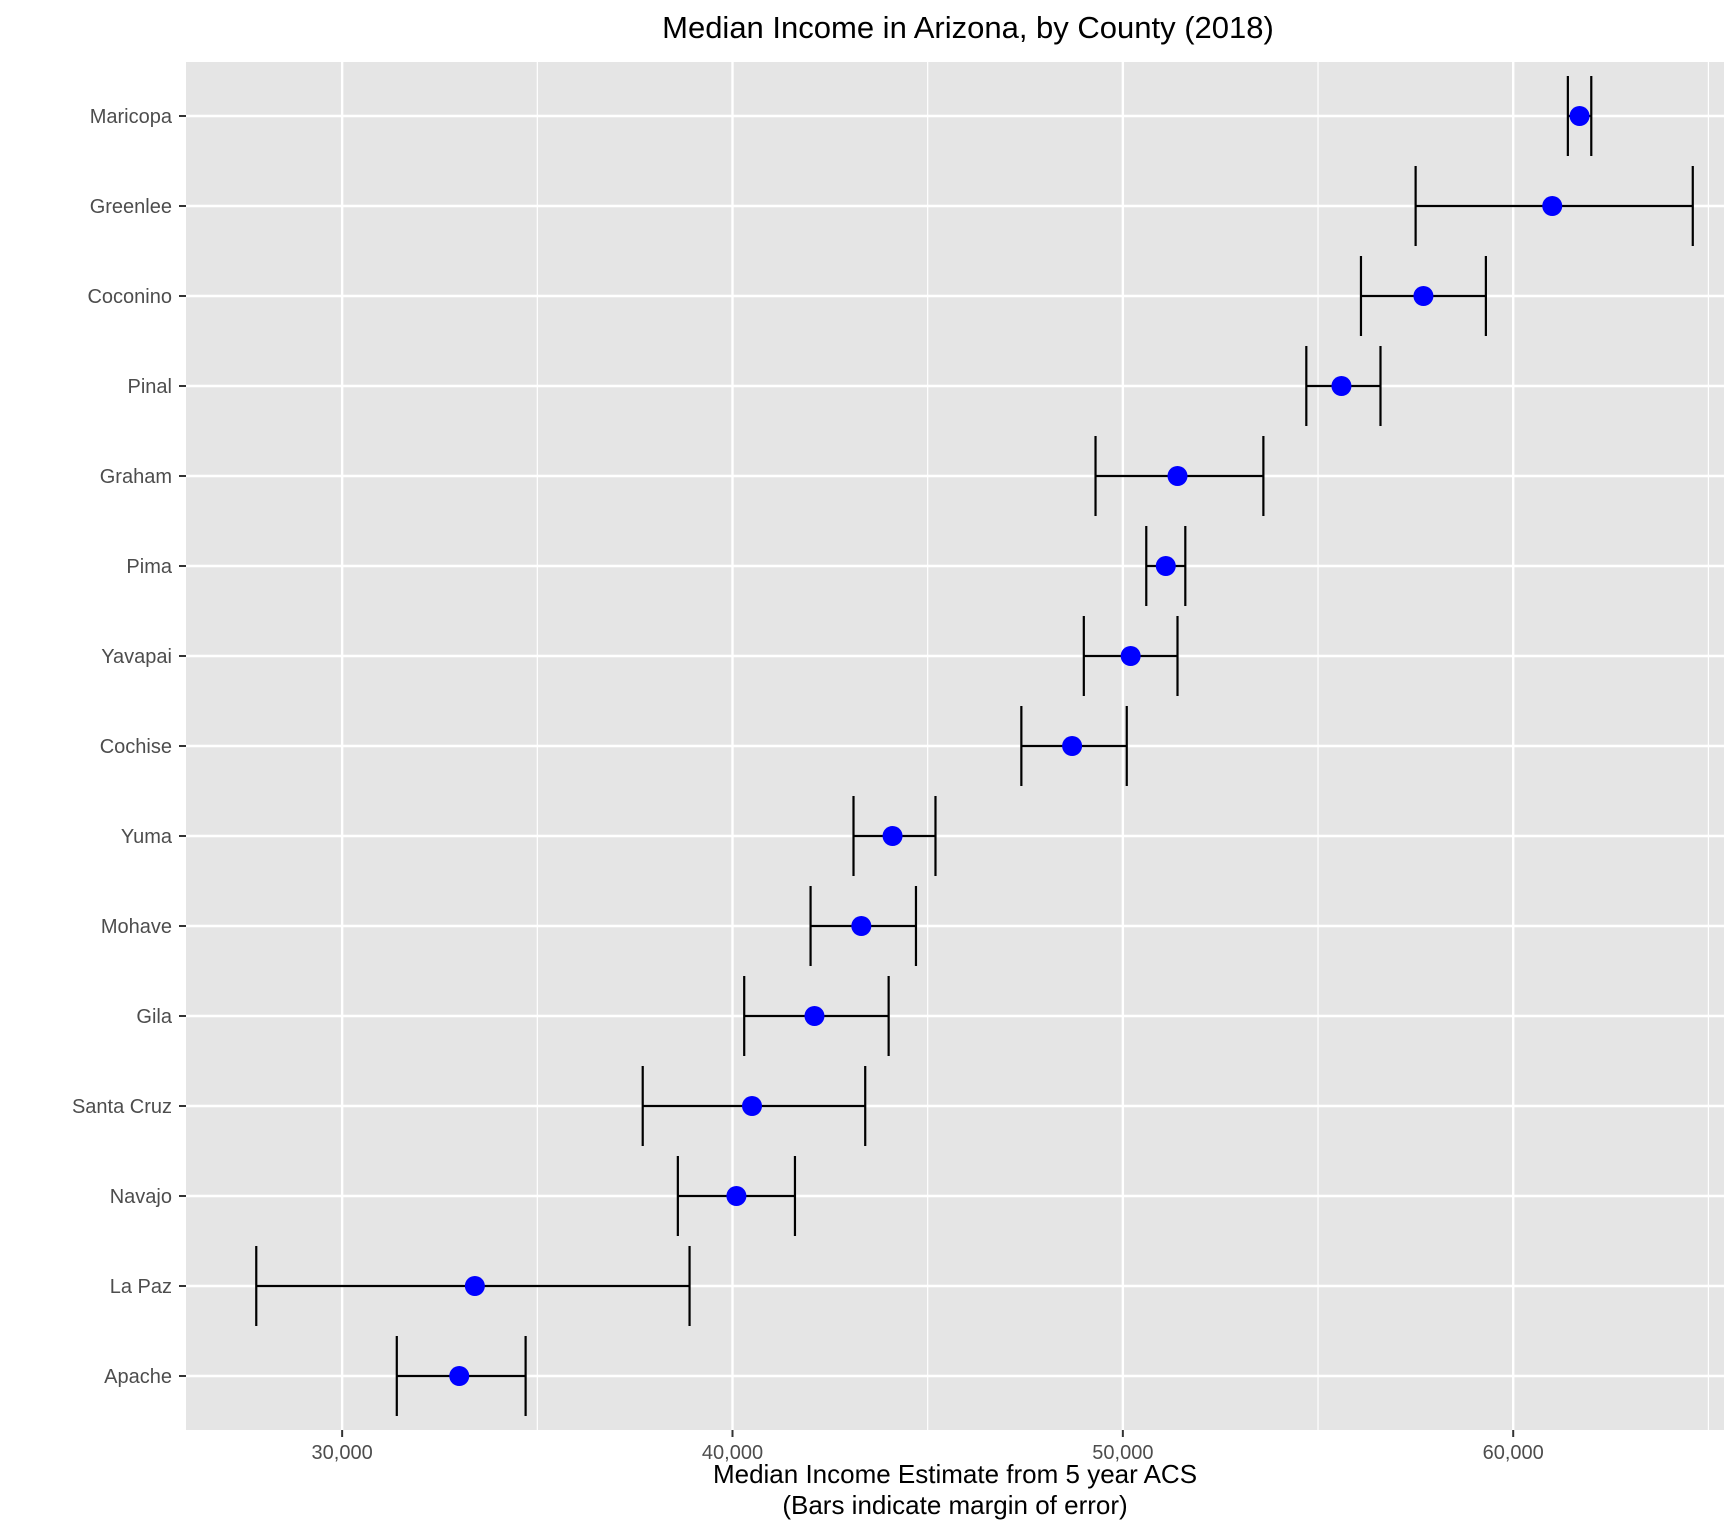 The height and width of the screenshot is (1536, 1728). Describe the element at coordinates (1423, 296) in the screenshot. I see `point-coconino` at that location.